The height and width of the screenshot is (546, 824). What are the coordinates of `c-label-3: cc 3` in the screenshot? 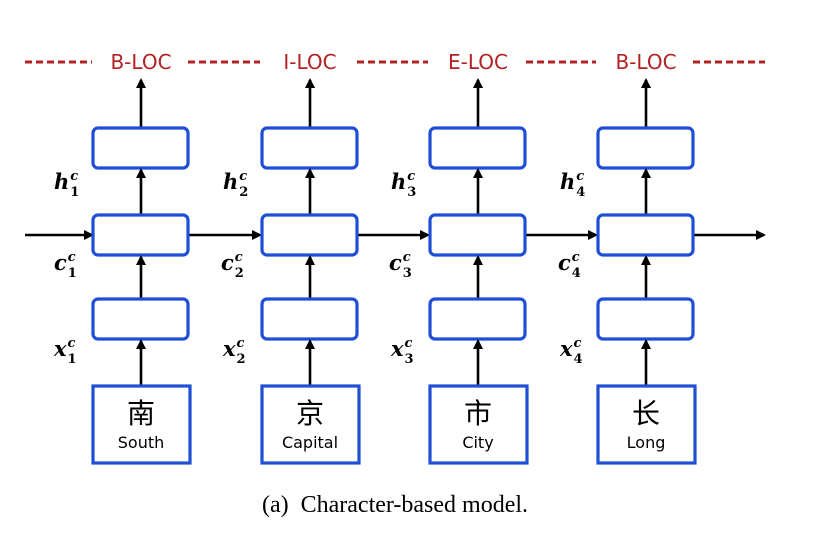 It's located at (400, 265).